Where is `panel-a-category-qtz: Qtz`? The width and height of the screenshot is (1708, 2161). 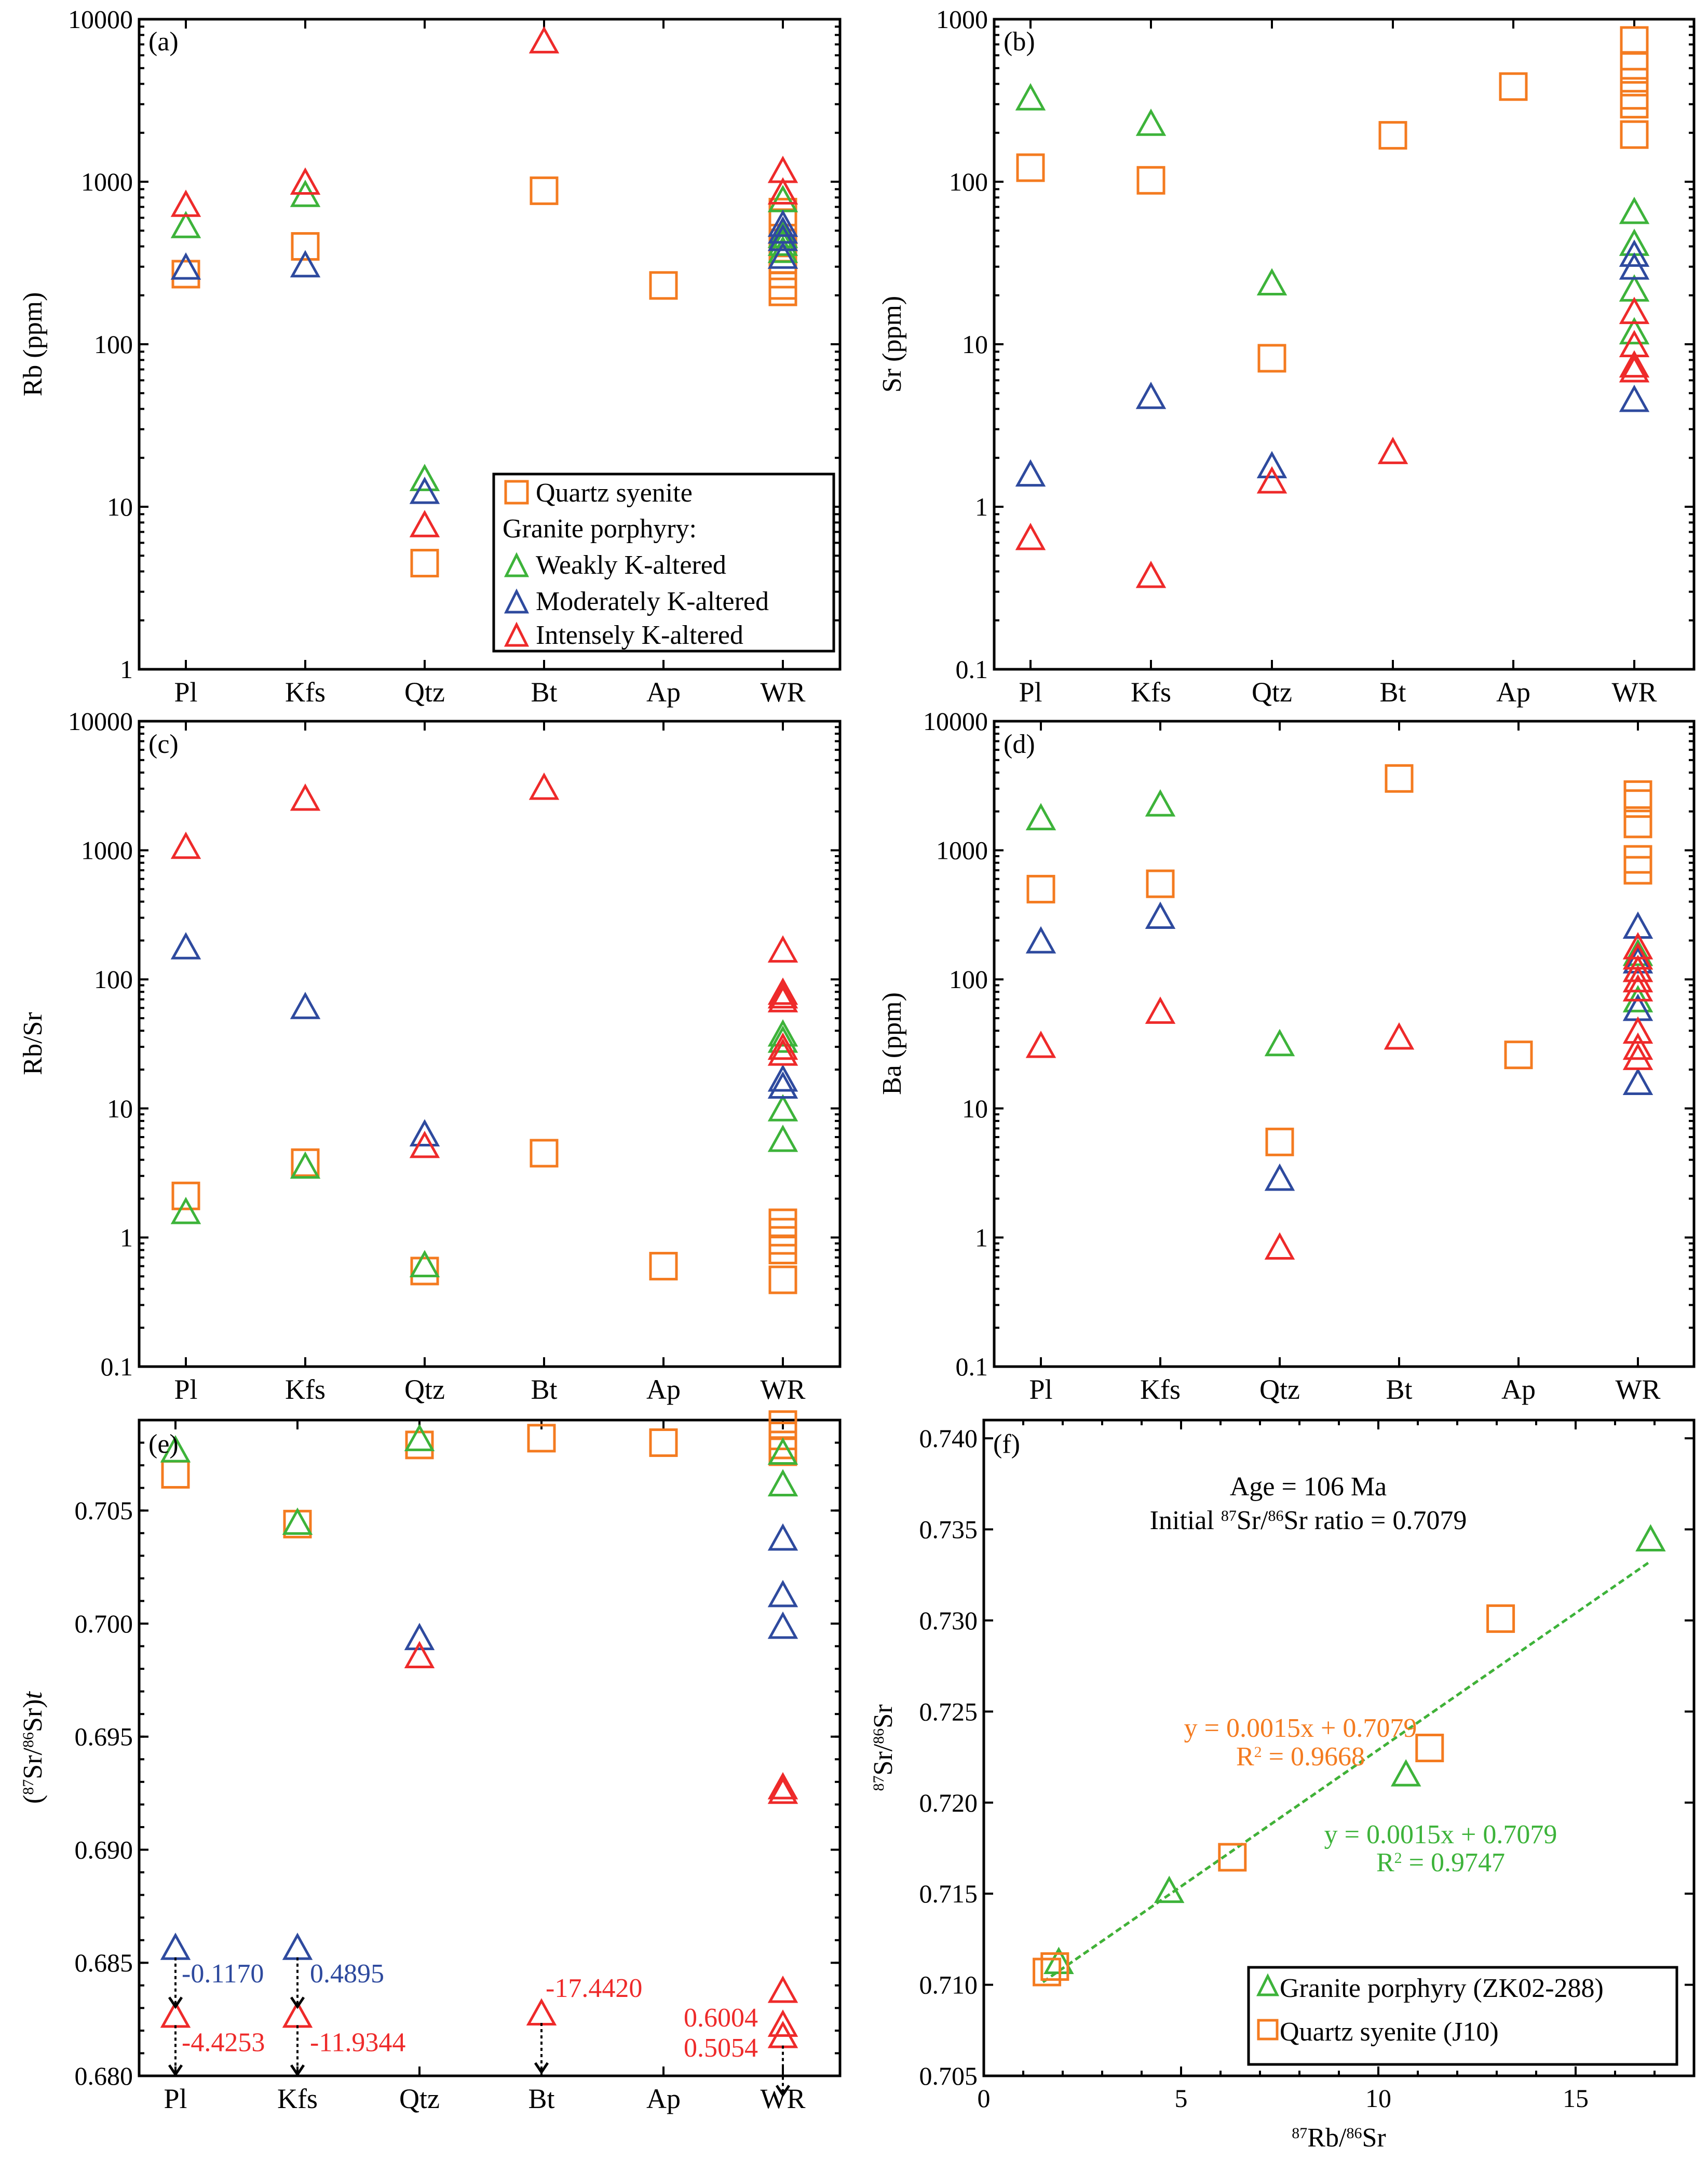 panel-a-category-qtz: Qtz is located at coordinates (424, 692).